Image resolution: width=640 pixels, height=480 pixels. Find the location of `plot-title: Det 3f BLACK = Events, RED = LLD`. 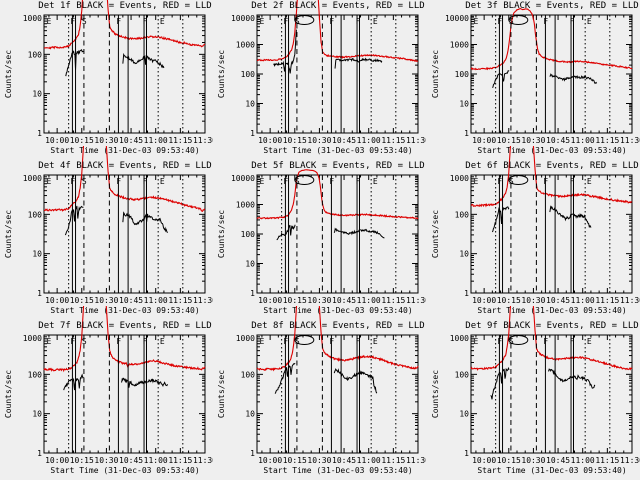

plot-title: Det 3f BLACK = Events, RED = LLD is located at coordinates (552, 6).